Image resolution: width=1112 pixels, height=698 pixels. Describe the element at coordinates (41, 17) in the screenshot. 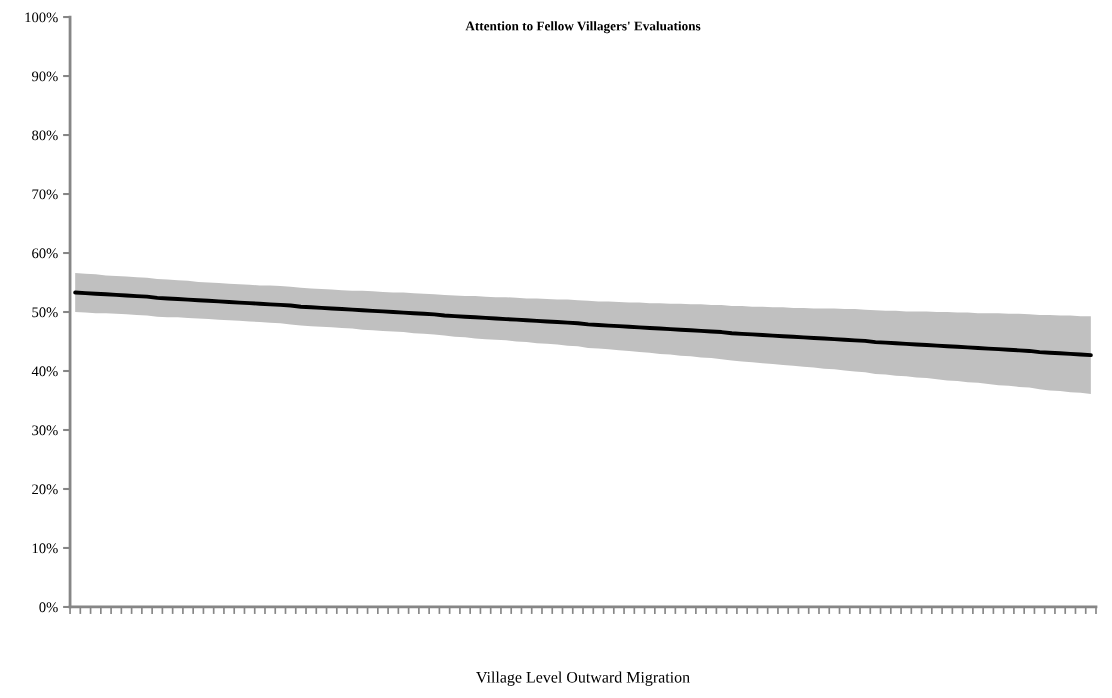

I see `y-tick-label: 100%` at that location.